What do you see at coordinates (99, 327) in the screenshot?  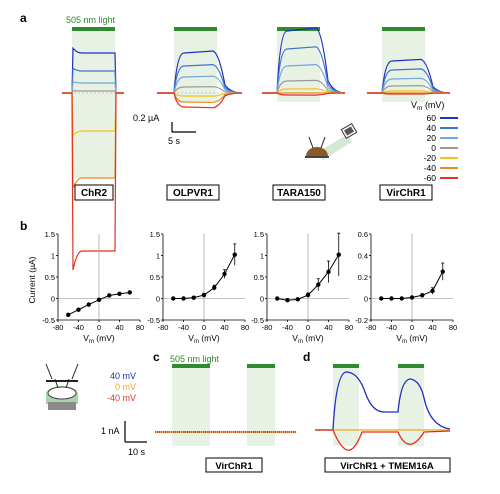 I see `iv-xtick-label-0: 0` at bounding box center [99, 327].